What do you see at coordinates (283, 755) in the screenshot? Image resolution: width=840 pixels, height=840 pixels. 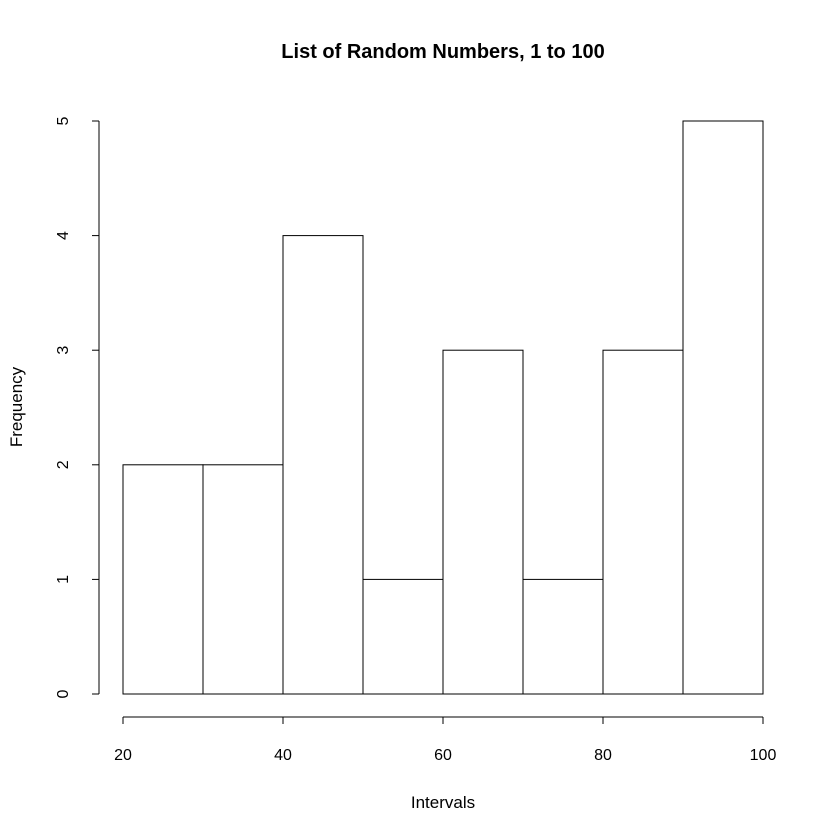 I see `x-tick-label-40: 40` at bounding box center [283, 755].